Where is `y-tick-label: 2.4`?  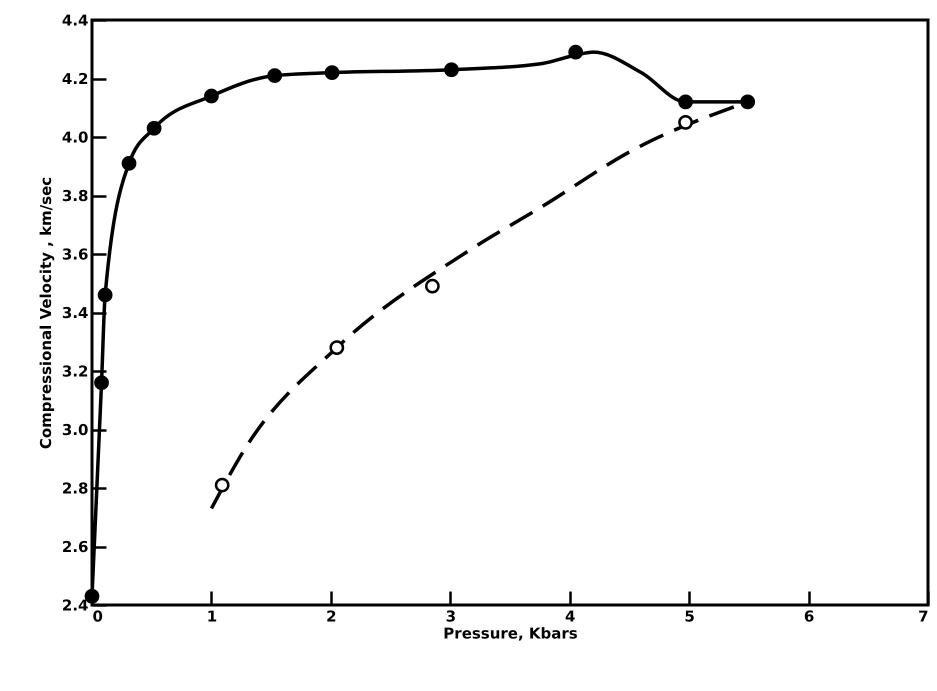
y-tick-label: 2.4 is located at coordinates (75, 605).